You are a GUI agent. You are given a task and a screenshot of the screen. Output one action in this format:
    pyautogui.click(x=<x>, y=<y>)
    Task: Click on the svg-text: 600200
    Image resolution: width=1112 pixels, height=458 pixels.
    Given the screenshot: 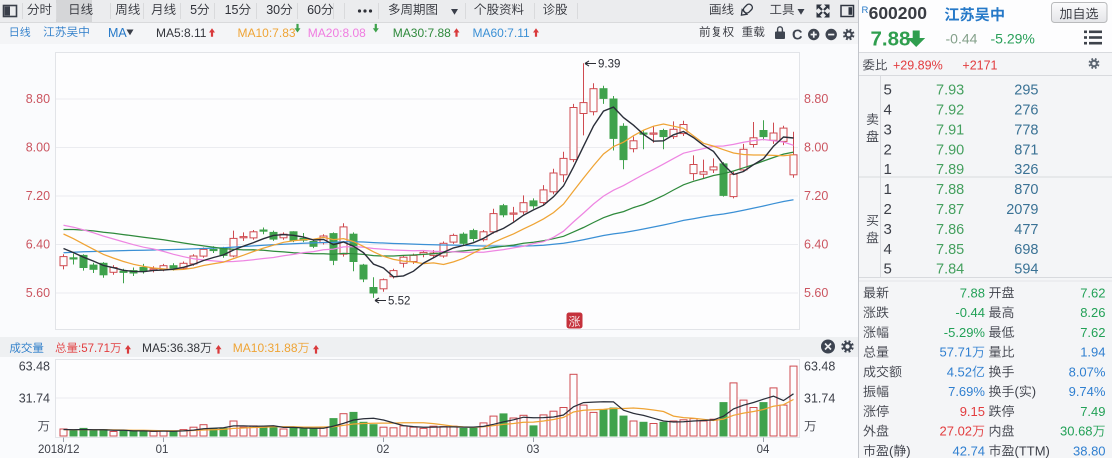 What is the action you would take?
    pyautogui.click(x=898, y=13)
    